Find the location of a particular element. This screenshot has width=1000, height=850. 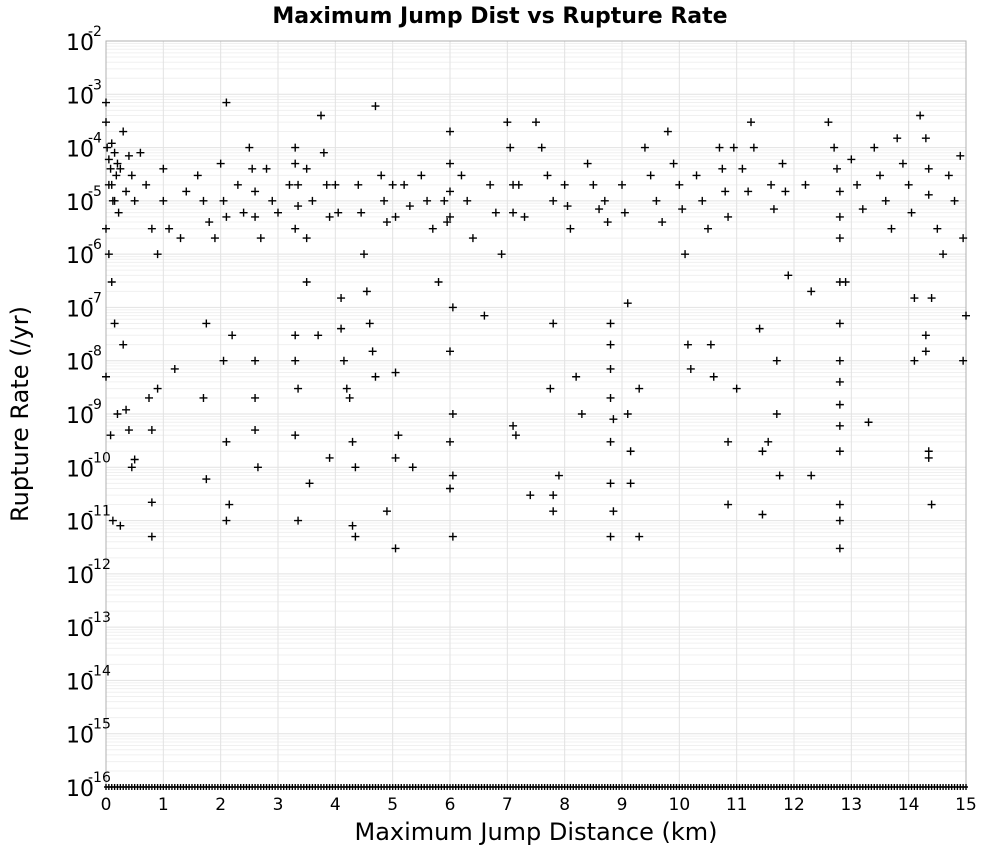

x-tick-label: 8 is located at coordinates (564, 805).